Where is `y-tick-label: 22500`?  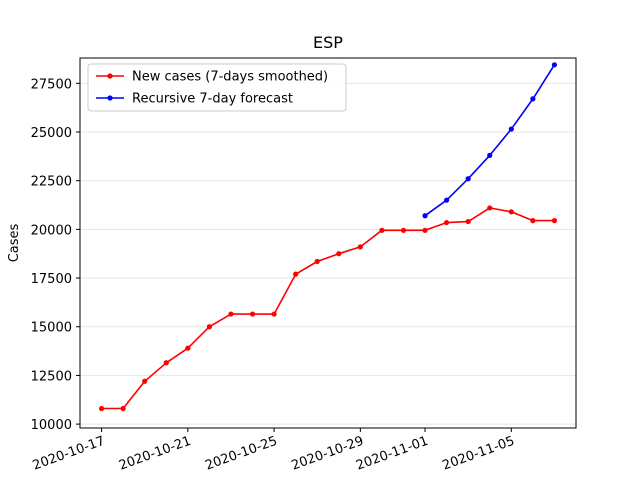
y-tick-label: 22500 is located at coordinates (51, 182).